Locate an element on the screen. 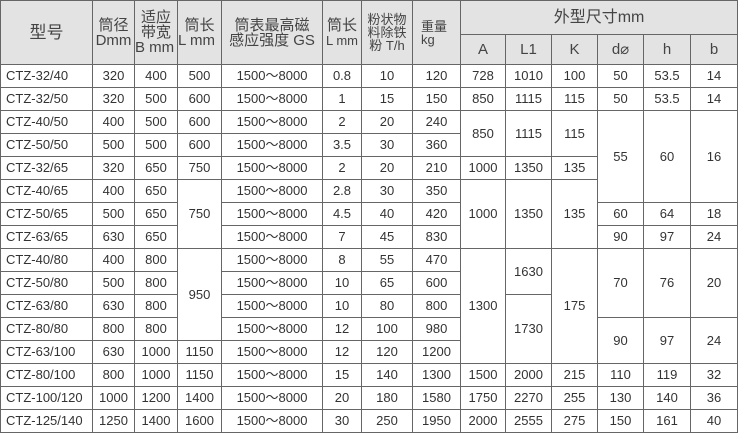 This screenshot has width=738, height=437. cell-diameter: 400 is located at coordinates (113, 191).